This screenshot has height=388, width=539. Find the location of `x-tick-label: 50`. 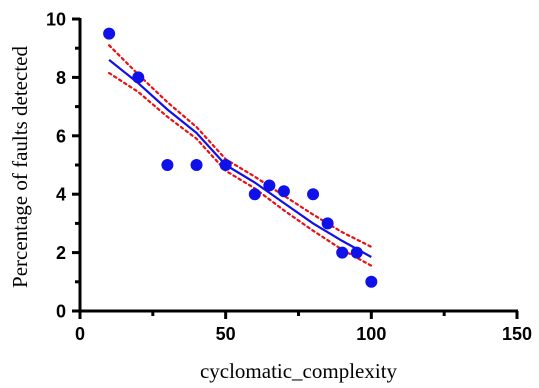

x-tick-label: 50 is located at coordinates (226, 334).